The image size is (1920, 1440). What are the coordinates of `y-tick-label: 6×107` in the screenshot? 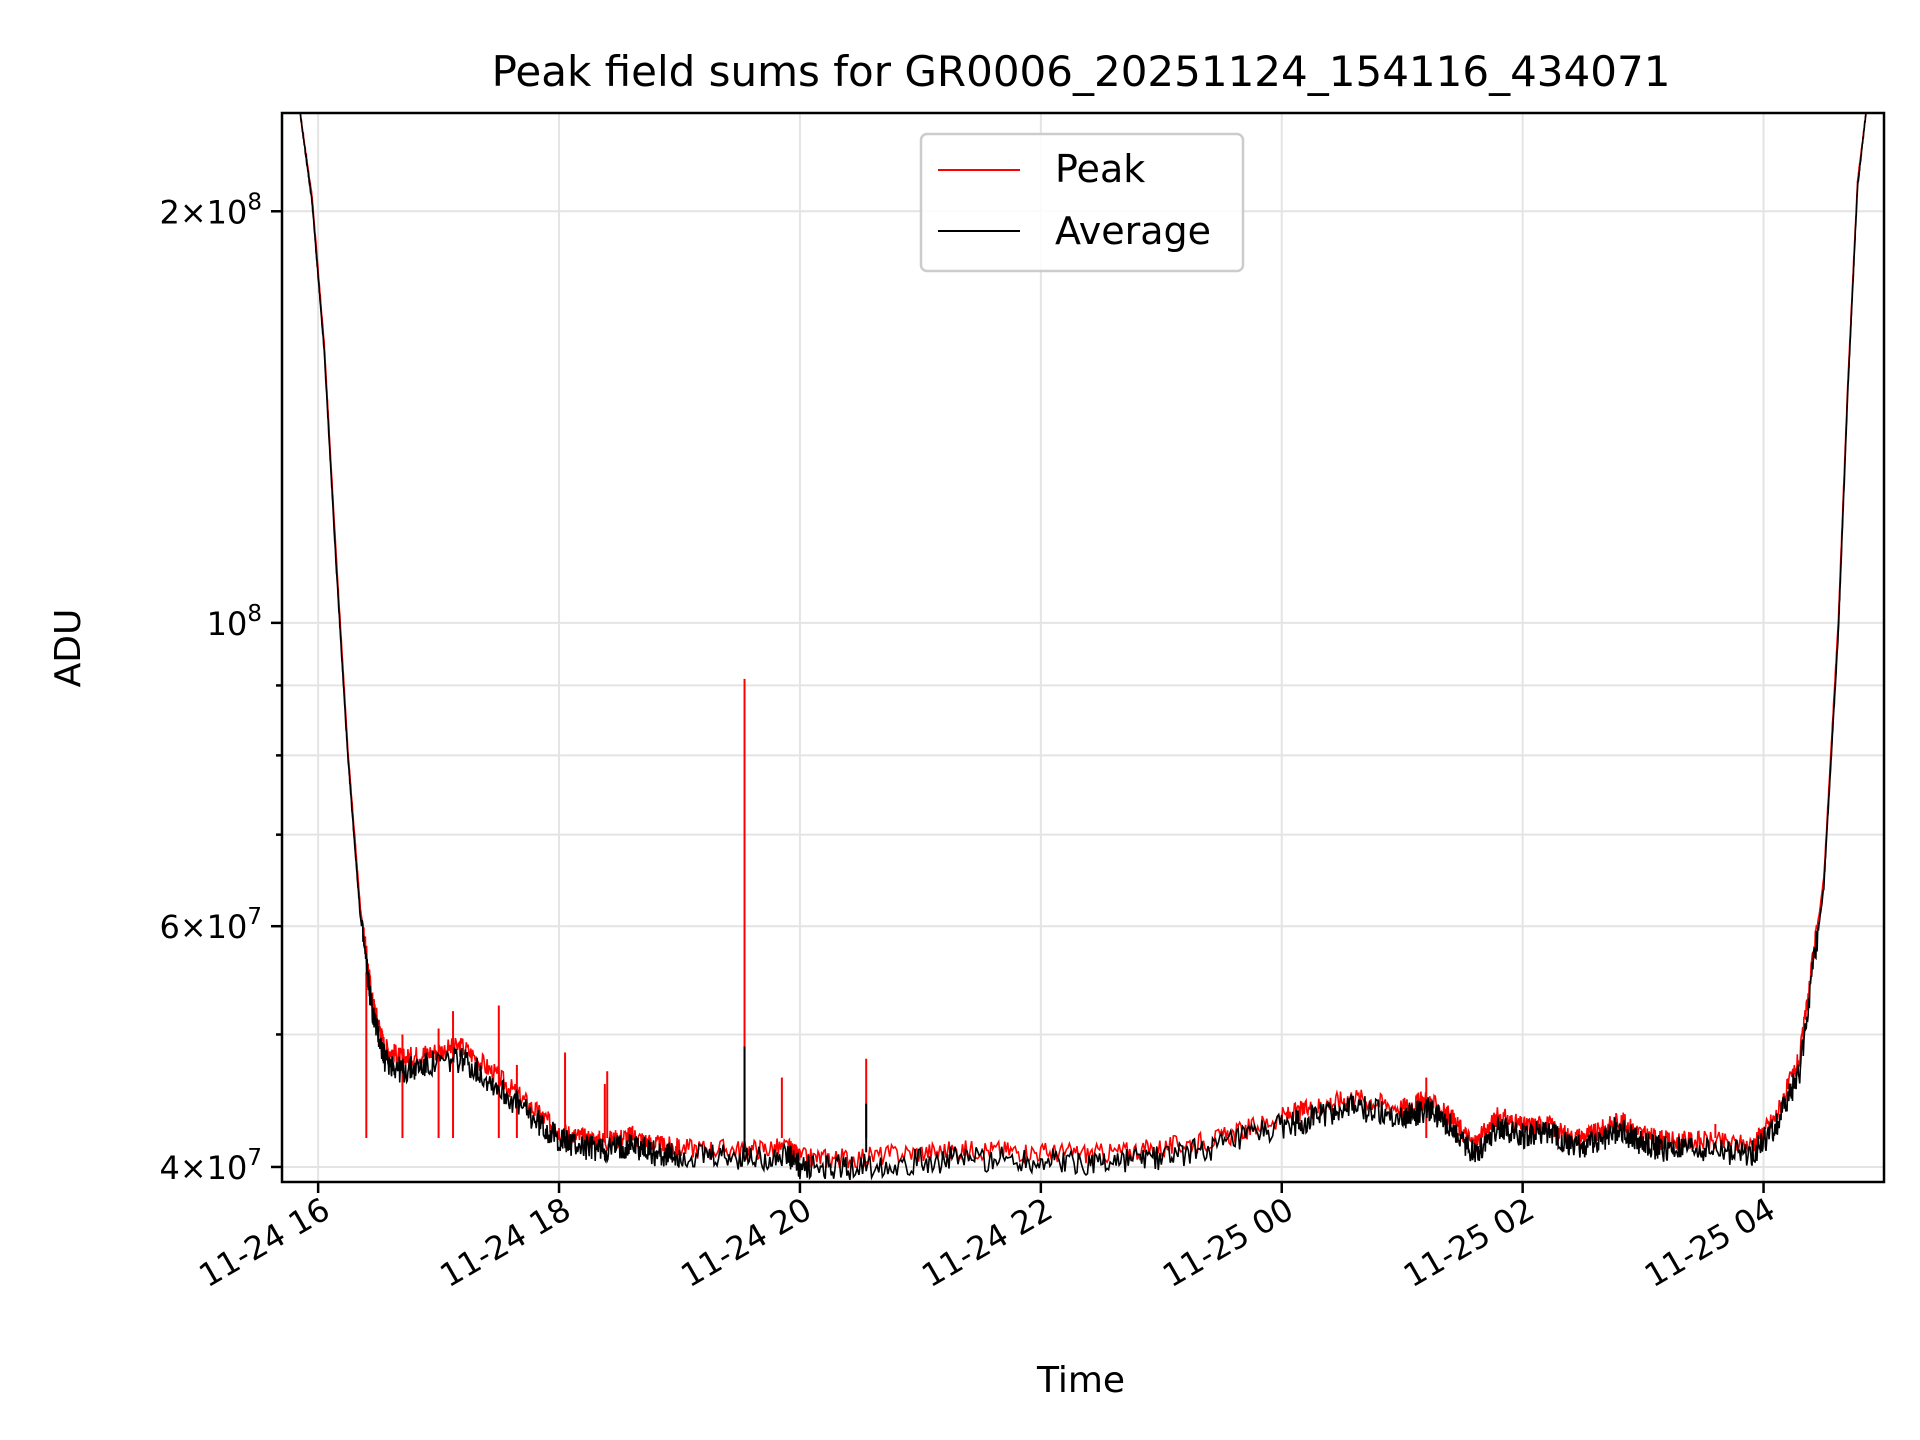 It's located at (210, 925).